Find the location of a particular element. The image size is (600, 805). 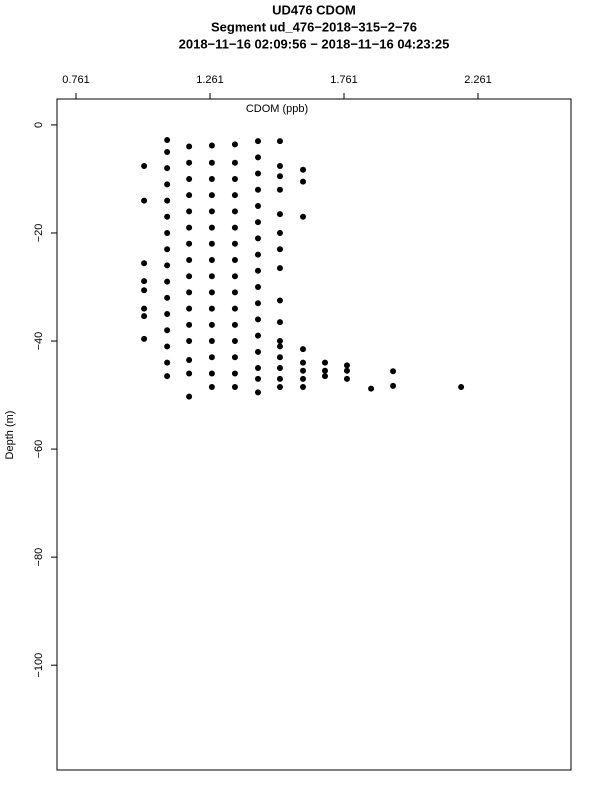

y-tick-label: 0 is located at coordinates (39, 125).